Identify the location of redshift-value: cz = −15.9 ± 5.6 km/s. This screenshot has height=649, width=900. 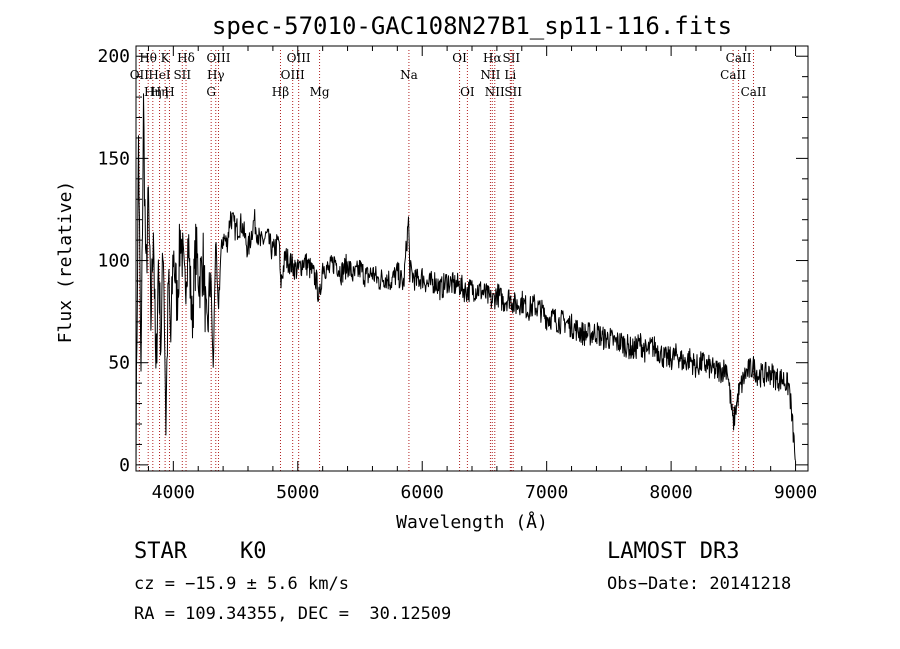
(241, 584).